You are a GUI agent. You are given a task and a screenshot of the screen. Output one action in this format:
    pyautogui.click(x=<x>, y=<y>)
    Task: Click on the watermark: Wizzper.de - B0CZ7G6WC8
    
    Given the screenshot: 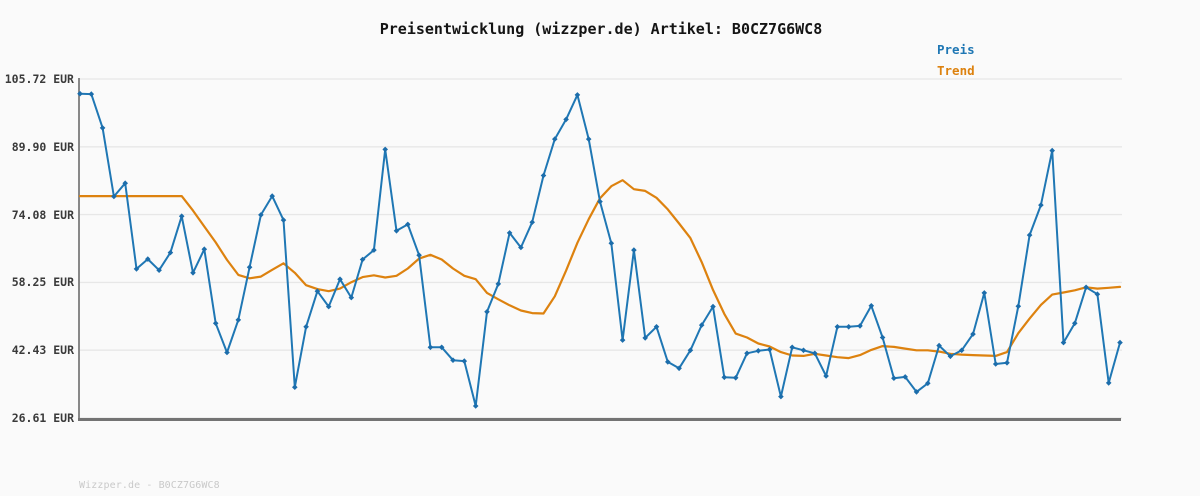 What is the action you would take?
    pyautogui.click(x=149, y=485)
    